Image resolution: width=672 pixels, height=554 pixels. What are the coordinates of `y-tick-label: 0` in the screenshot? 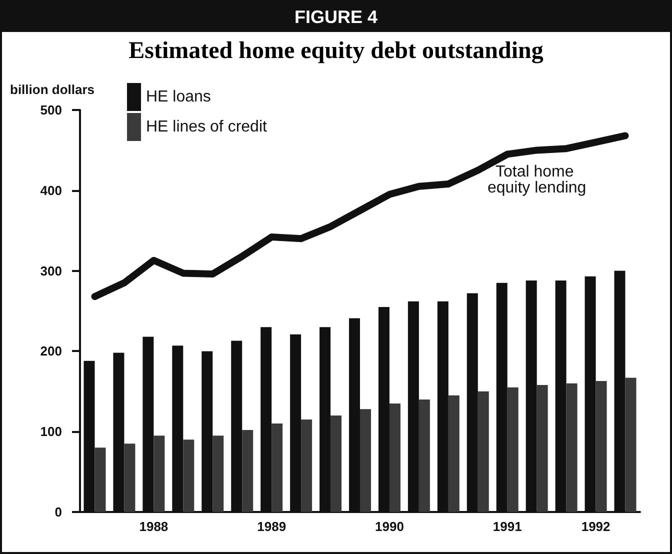 It's located at (58, 512).